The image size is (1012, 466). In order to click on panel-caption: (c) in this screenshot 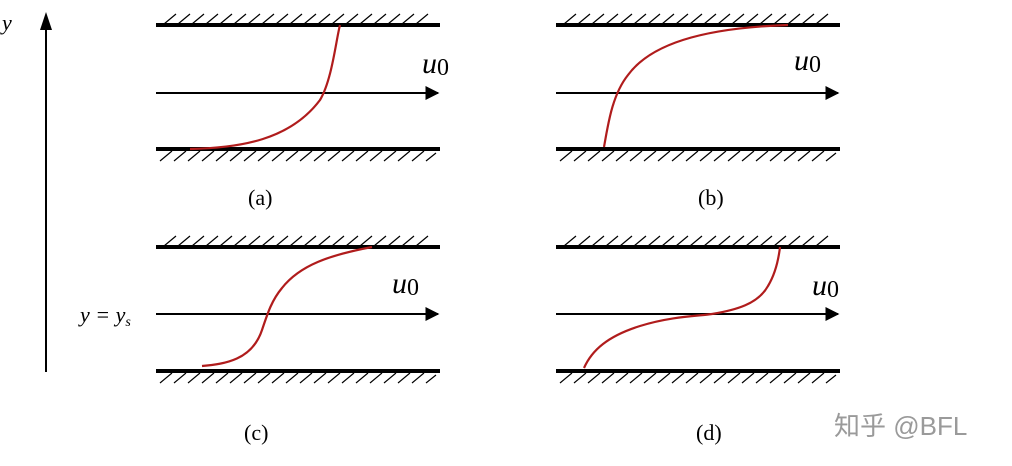, I will do `click(256, 432)`.